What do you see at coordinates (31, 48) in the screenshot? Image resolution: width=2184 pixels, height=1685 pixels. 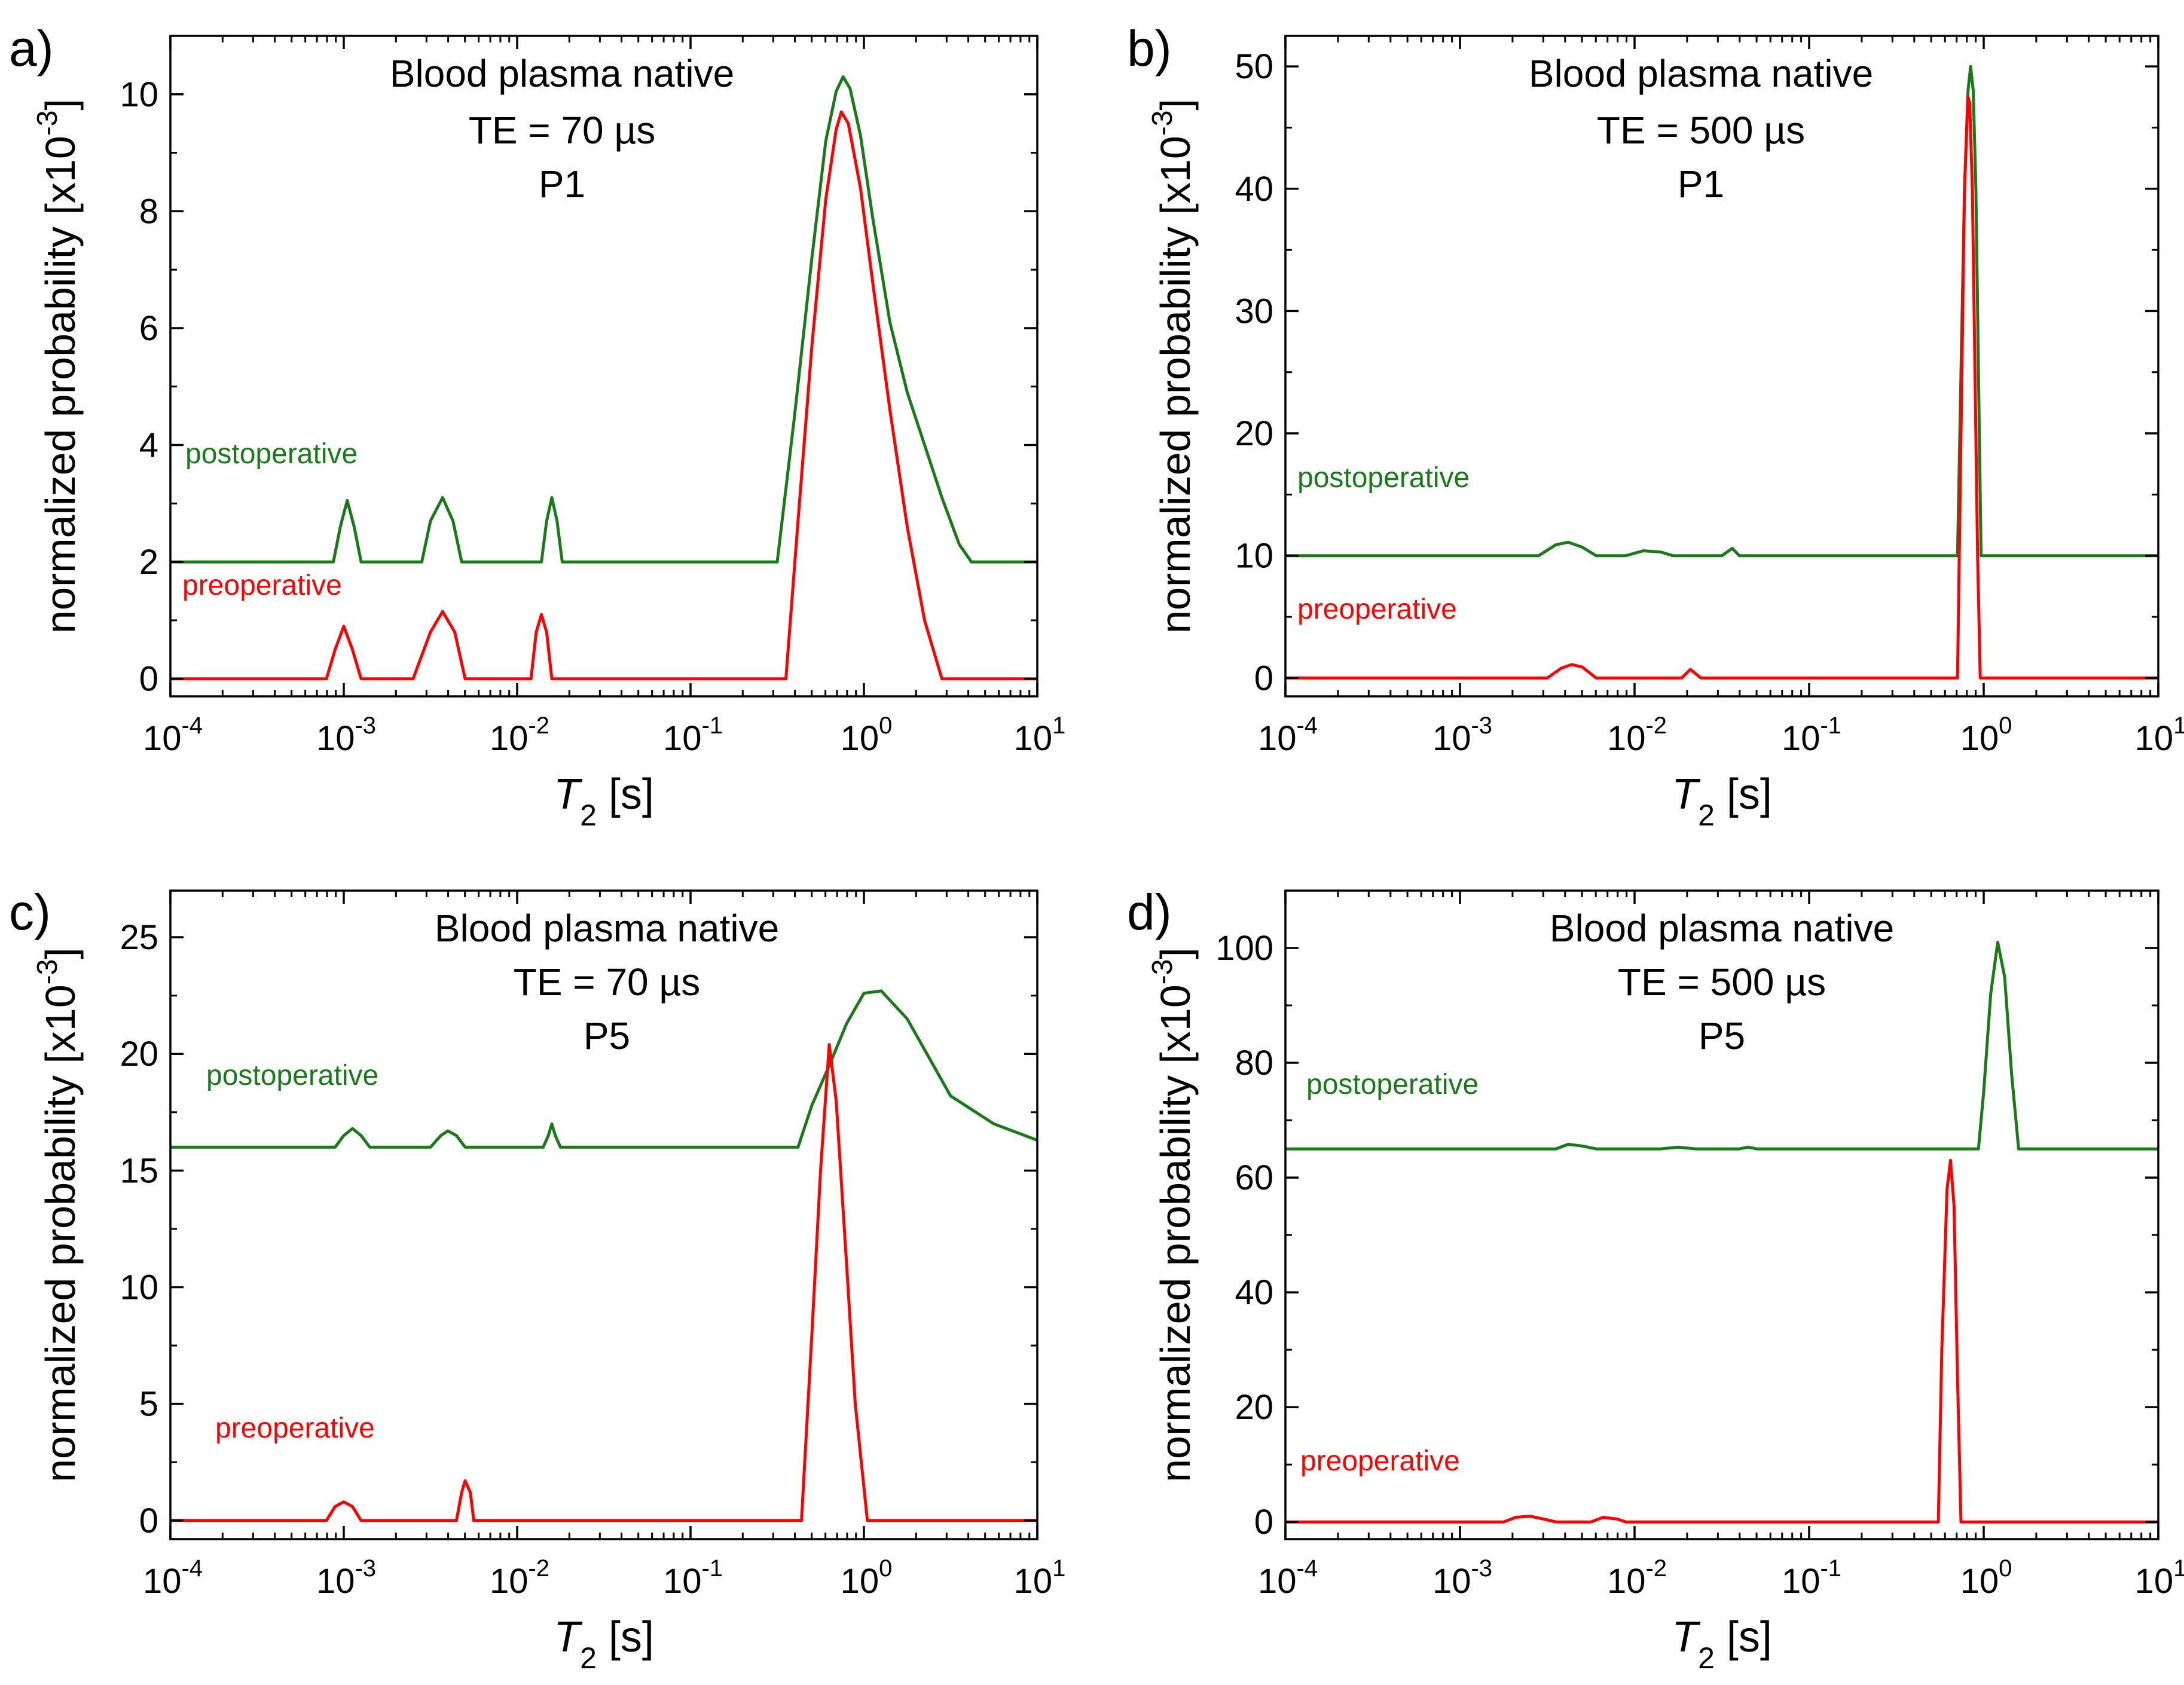 I see `panel-label: a)` at bounding box center [31, 48].